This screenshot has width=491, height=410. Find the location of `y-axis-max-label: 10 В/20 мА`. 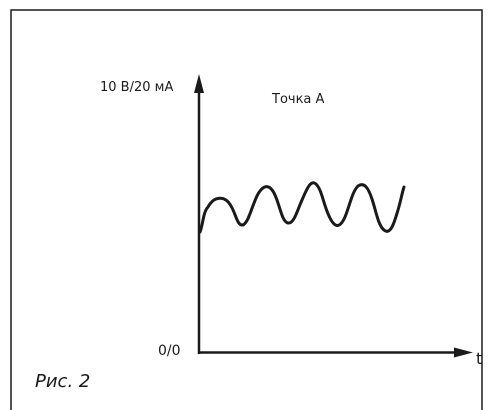

y-axis-max-label: 10 В/20 мА is located at coordinates (136, 87).